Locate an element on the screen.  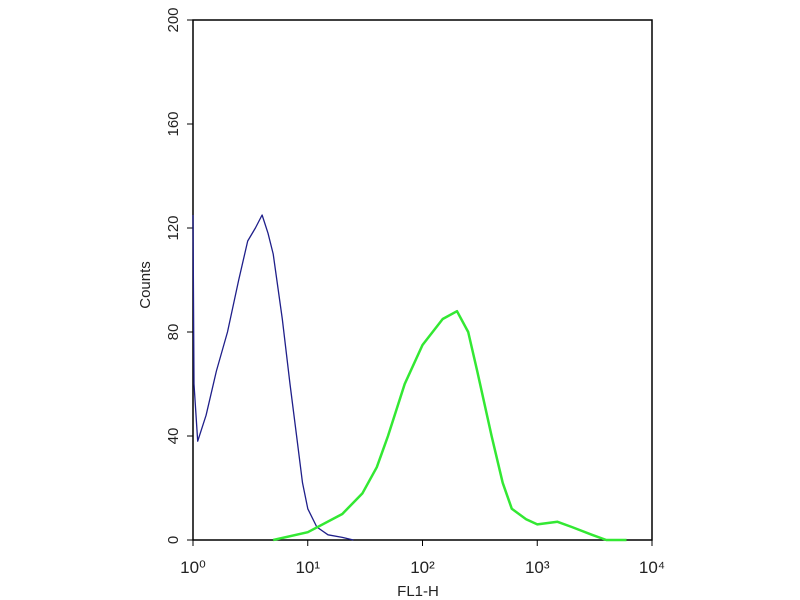
x-tick-label: 10¹ is located at coordinates (307, 567).